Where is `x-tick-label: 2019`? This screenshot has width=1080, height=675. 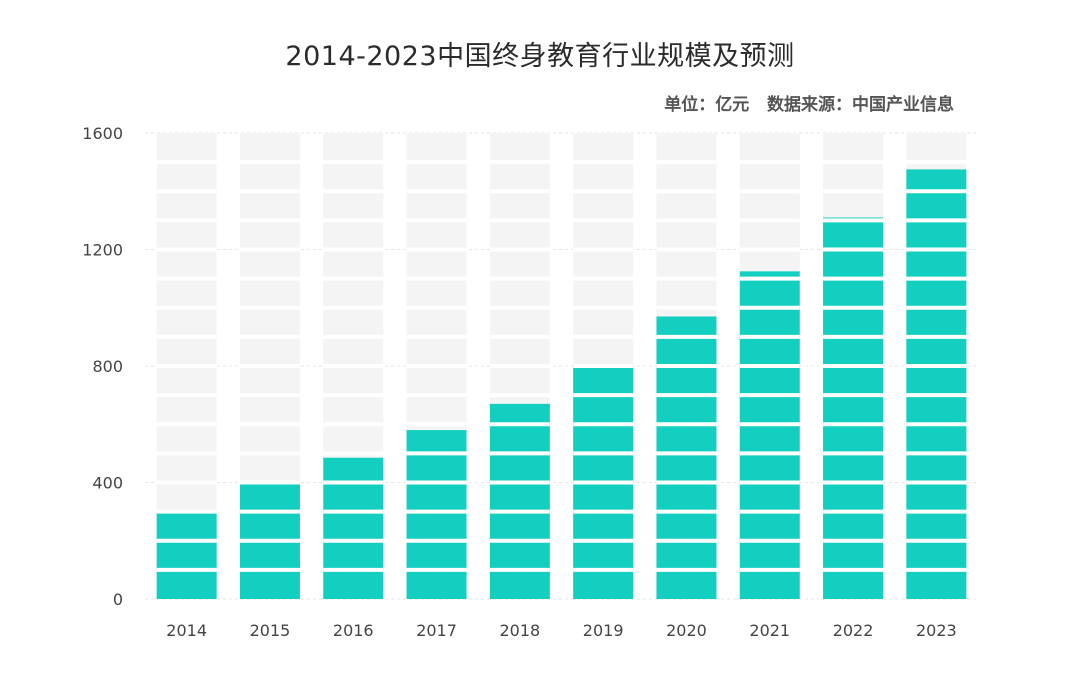 x-tick-label: 2019 is located at coordinates (603, 630).